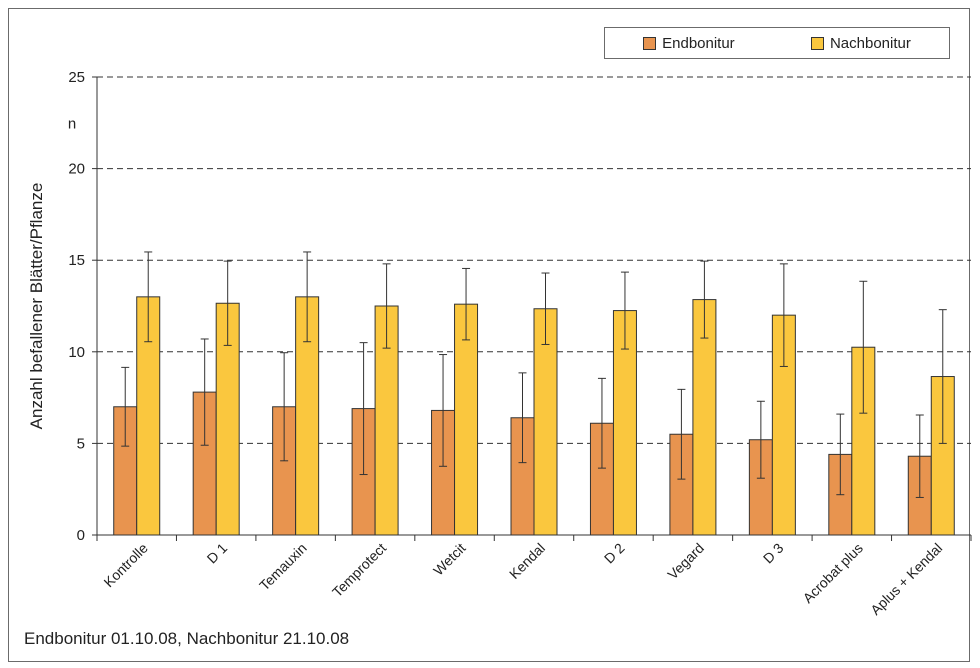  I want to click on x-tick-label: D 3, so click(773, 553).